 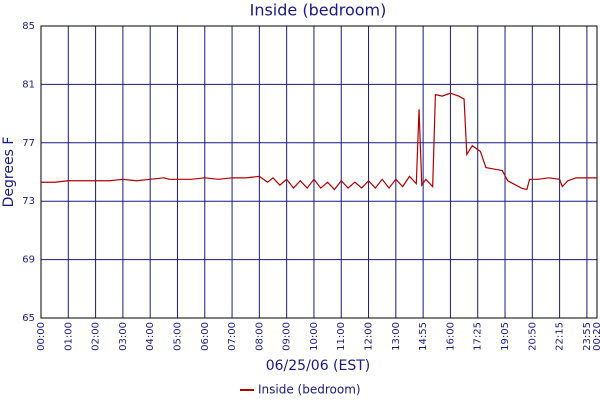 What do you see at coordinates (450, 336) in the screenshot?
I see `x-tick-label: 16:00` at bounding box center [450, 336].